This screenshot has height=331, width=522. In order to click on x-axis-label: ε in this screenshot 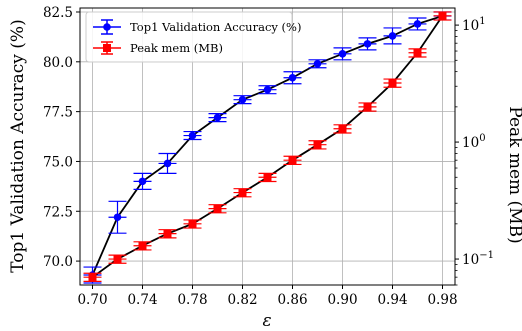, I will do `click(266, 321)`.